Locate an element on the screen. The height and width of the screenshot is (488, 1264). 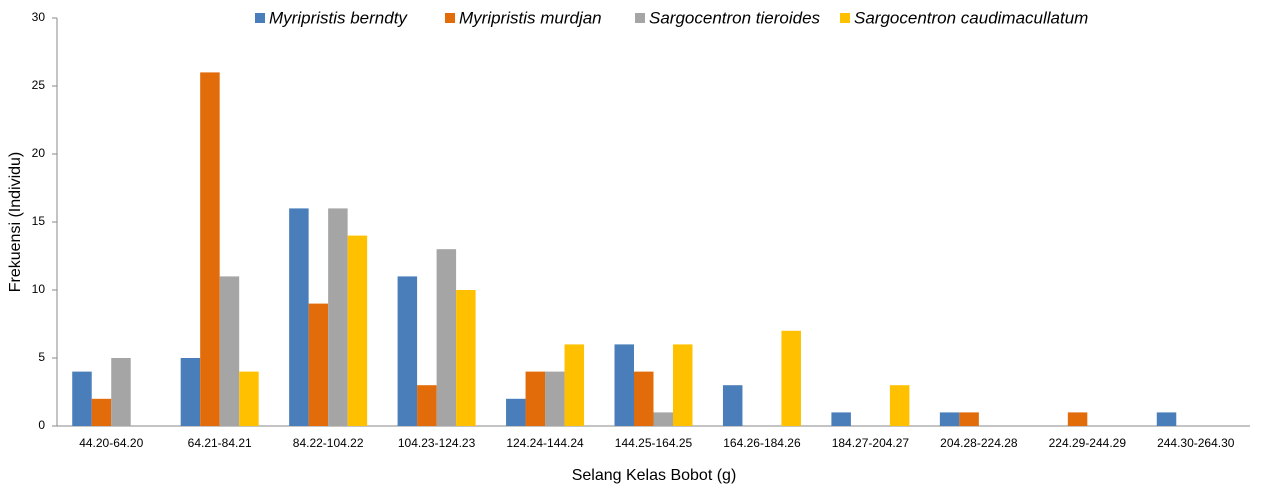
y-tick-label: 0 is located at coordinates (41, 425).